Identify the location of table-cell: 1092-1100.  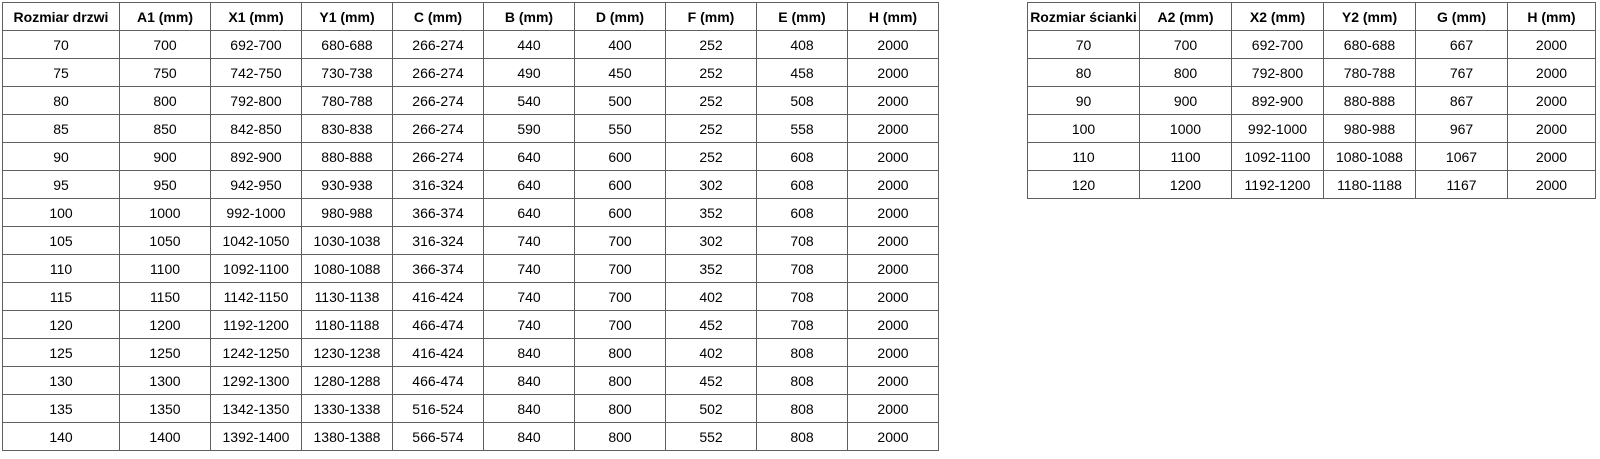
(1277, 156).